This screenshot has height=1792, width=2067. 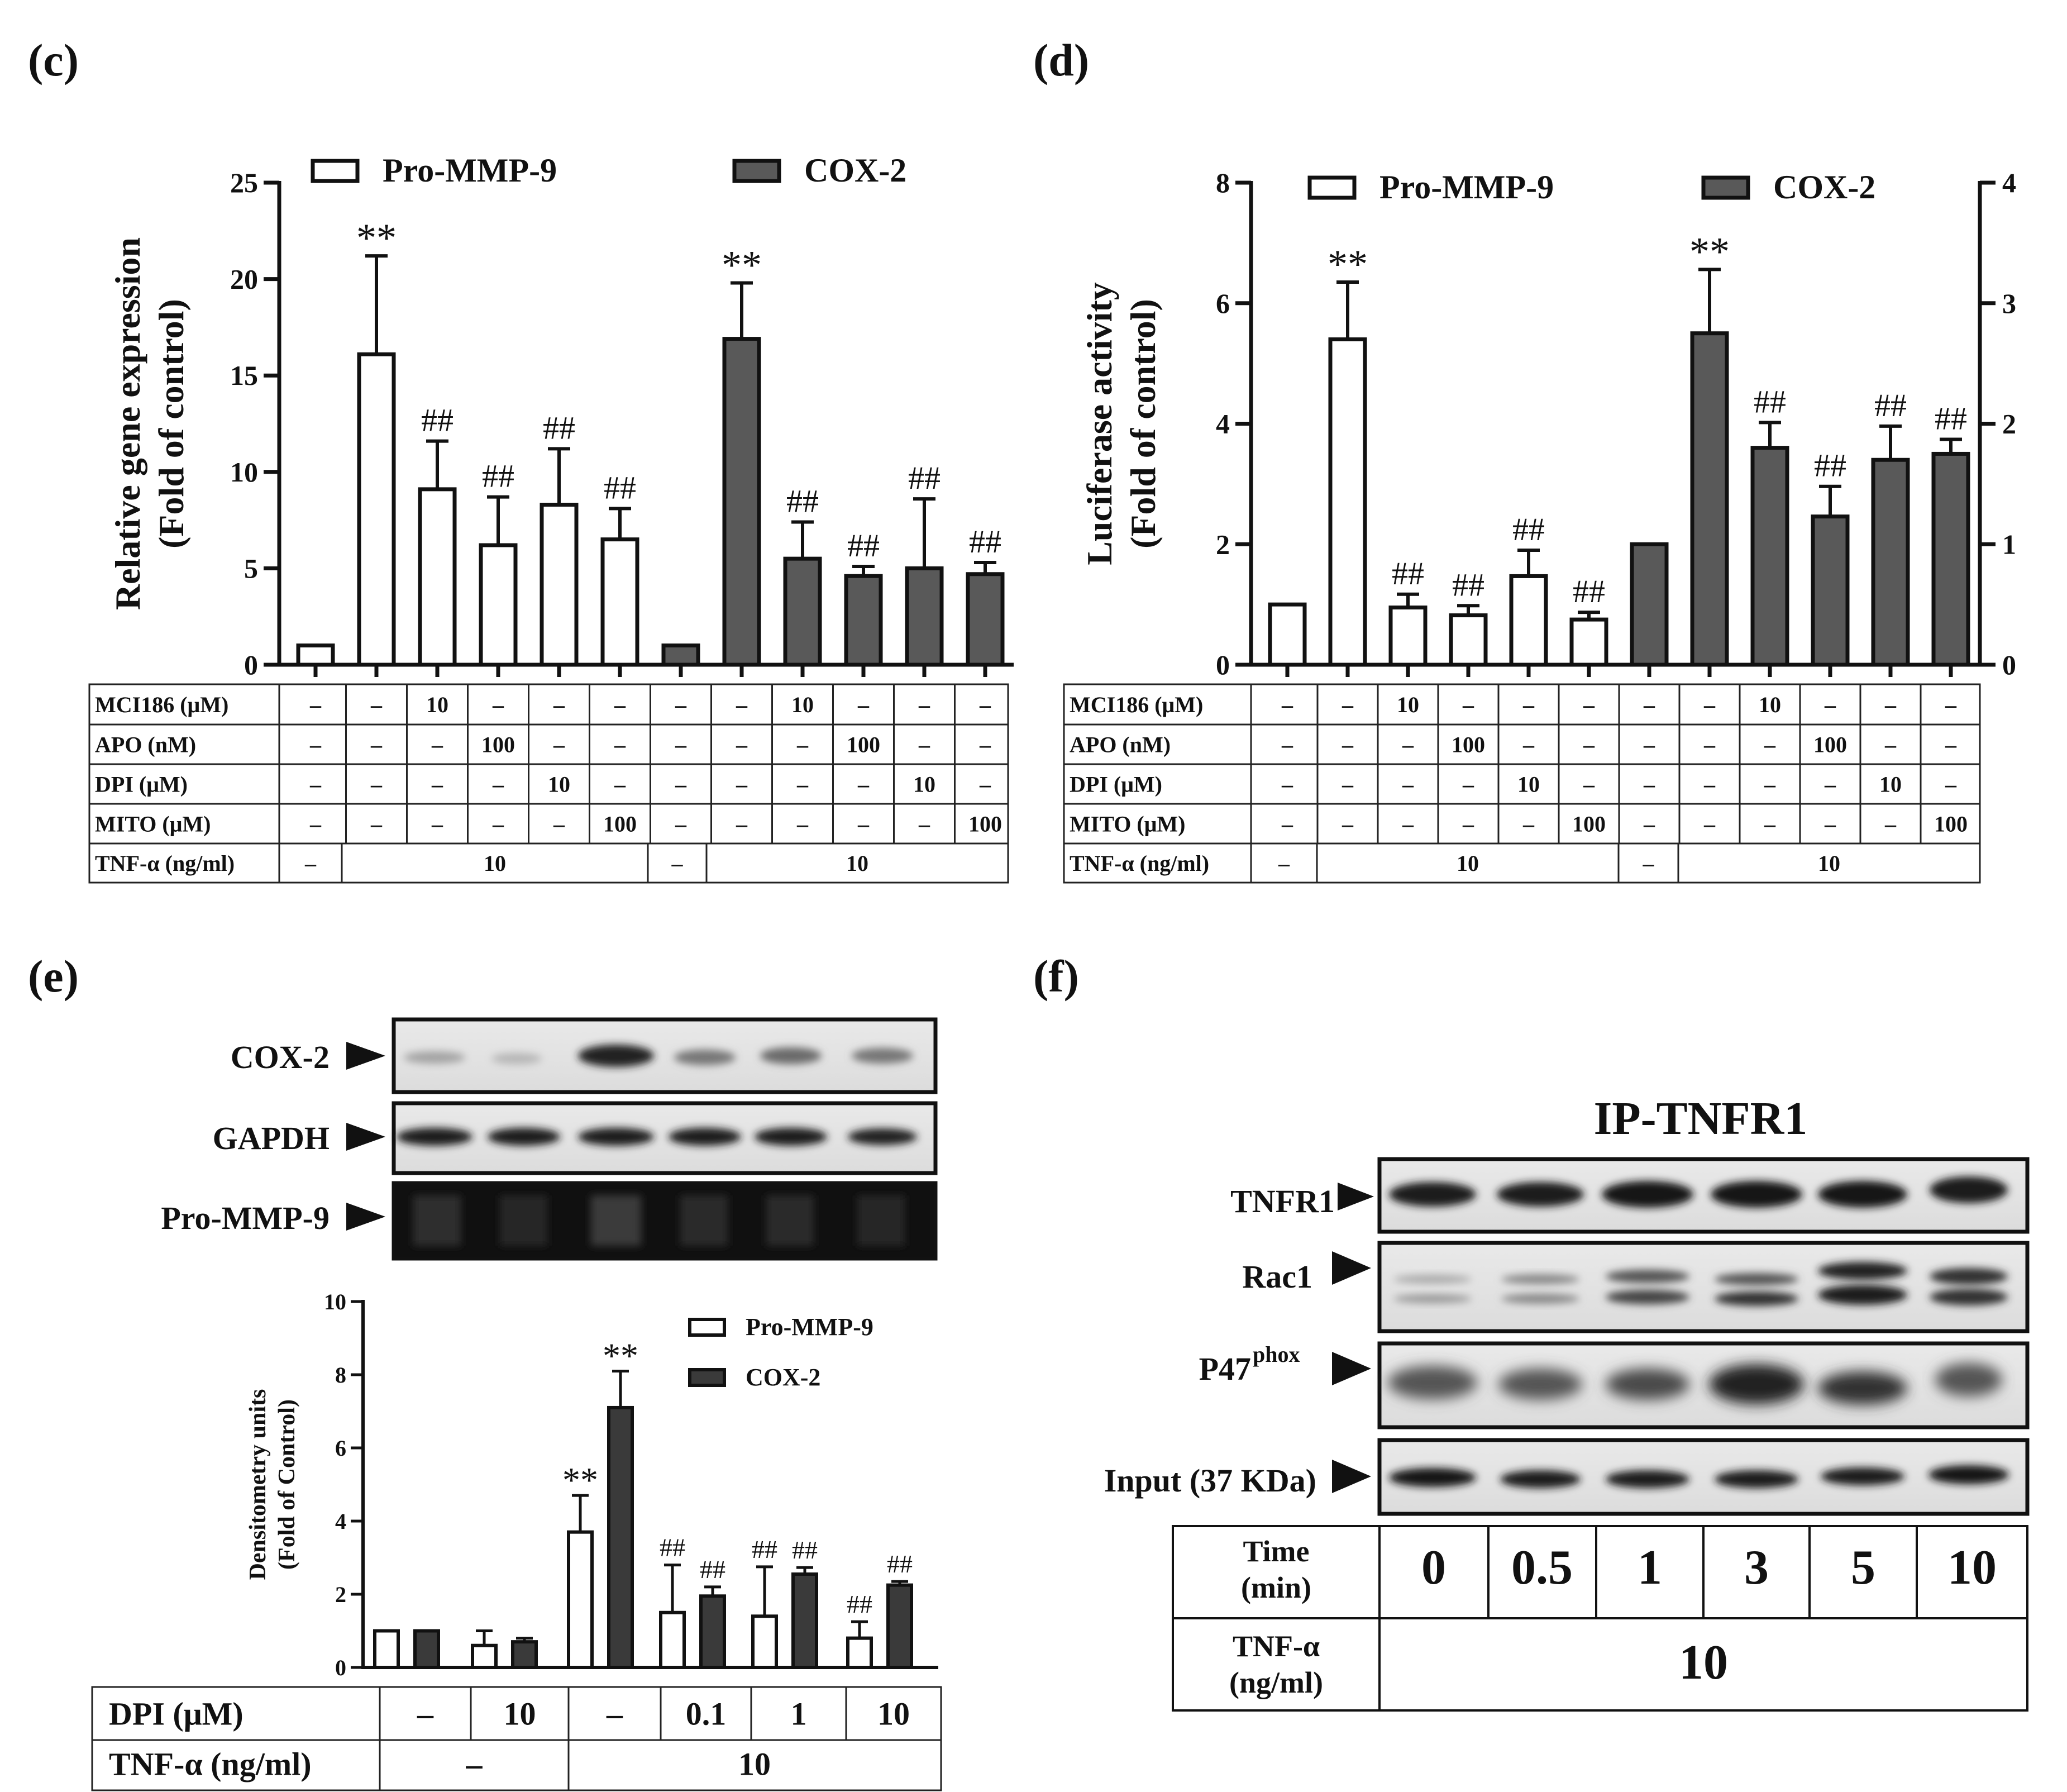 What do you see at coordinates (1703, 1195) in the screenshot?
I see `blot-tnfr1` at bounding box center [1703, 1195].